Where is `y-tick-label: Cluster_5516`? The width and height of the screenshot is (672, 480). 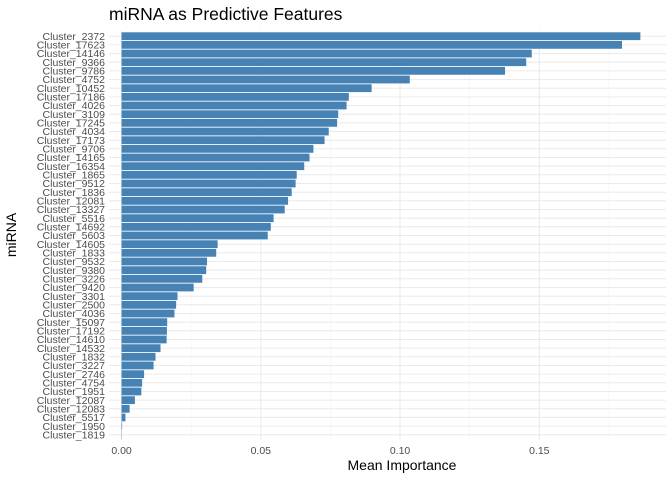
y-tick-label: Cluster_5516 is located at coordinates (74, 219).